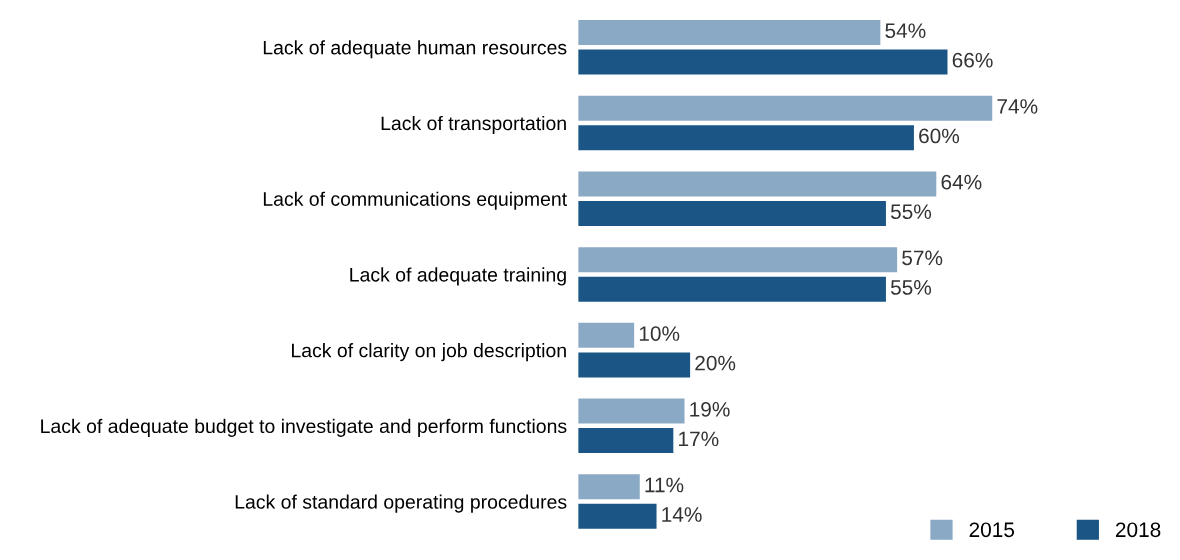 The width and height of the screenshot is (1180, 560). Describe the element at coordinates (682, 514) in the screenshot. I see `data-label: 14%` at that location.